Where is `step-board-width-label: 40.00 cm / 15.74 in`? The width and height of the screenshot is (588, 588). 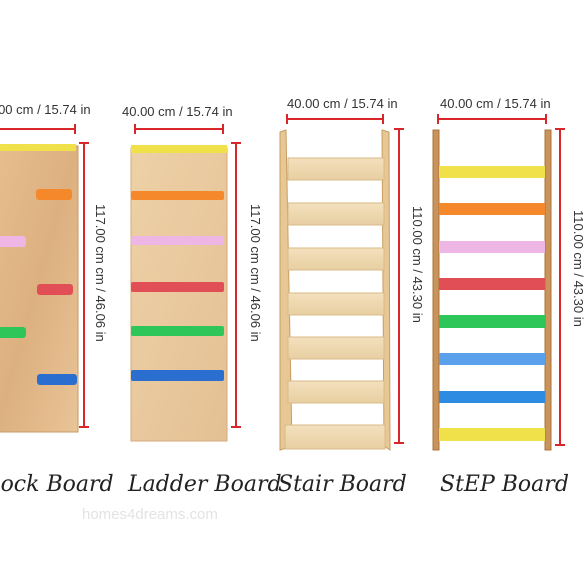
step-board-width-label: 40.00 cm / 15.74 in is located at coordinates (495, 103).